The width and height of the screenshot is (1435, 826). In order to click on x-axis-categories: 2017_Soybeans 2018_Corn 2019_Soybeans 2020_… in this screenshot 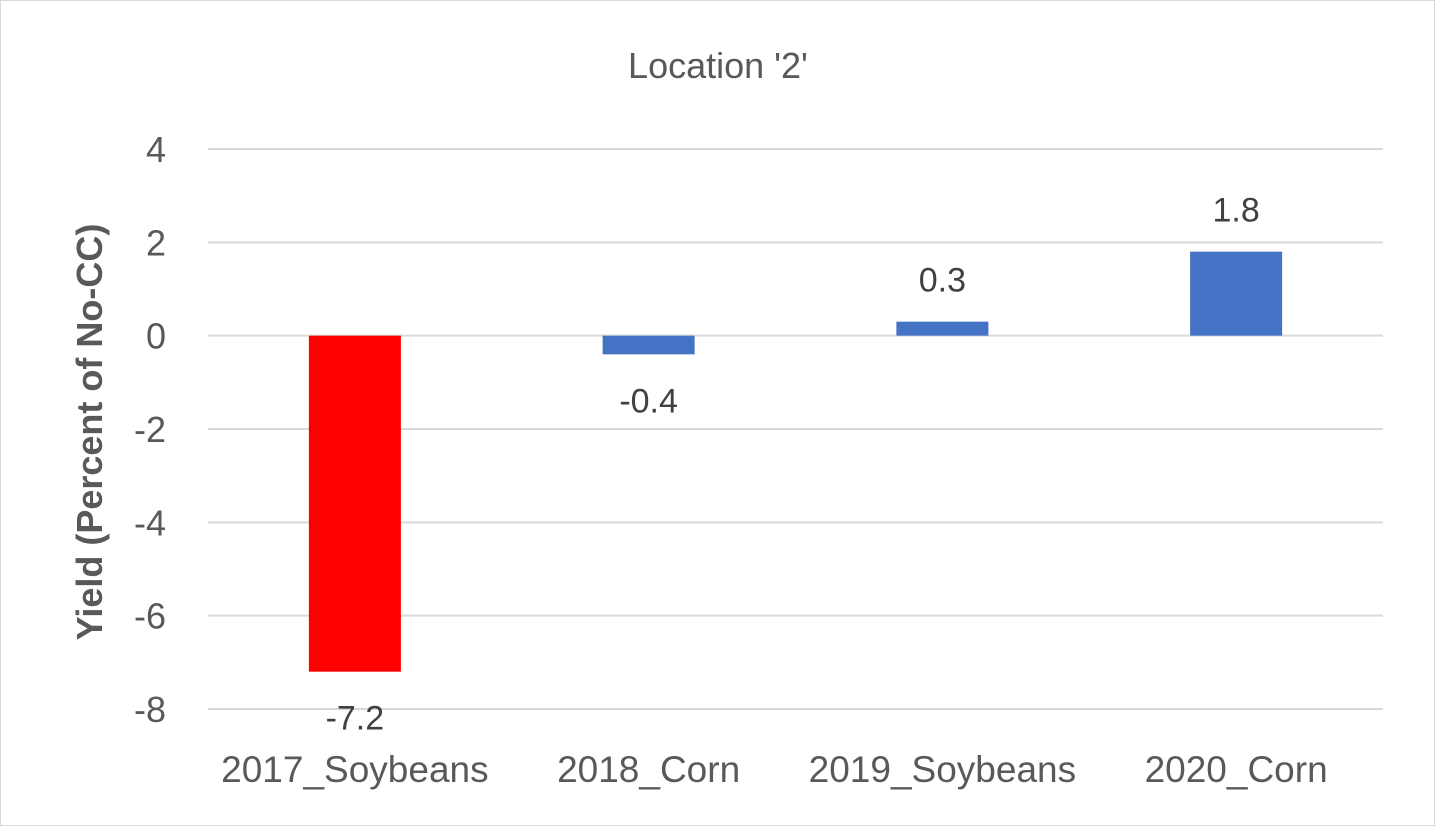, I will do `click(774, 769)`.